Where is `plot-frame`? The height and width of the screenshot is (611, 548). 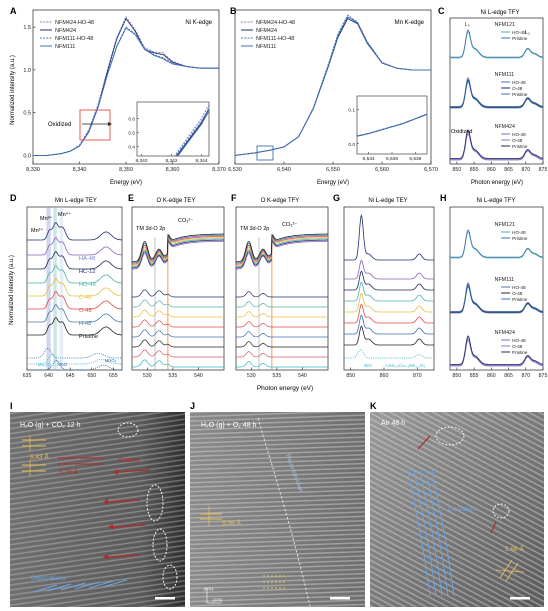 plot-frame is located at coordinates (496, 91).